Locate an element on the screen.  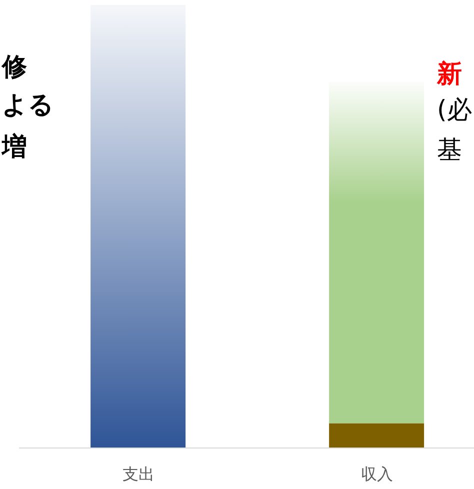
x-tick-label: 支出 is located at coordinates (138, 474).